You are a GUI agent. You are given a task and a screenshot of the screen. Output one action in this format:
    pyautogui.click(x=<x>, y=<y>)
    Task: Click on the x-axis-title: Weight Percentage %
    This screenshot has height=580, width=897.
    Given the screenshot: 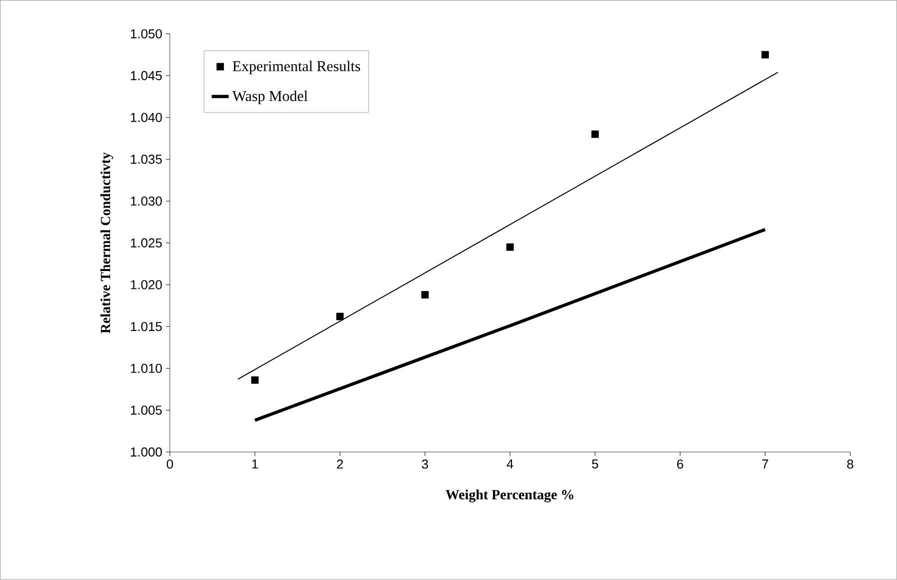 What is the action you would take?
    pyautogui.click(x=510, y=496)
    